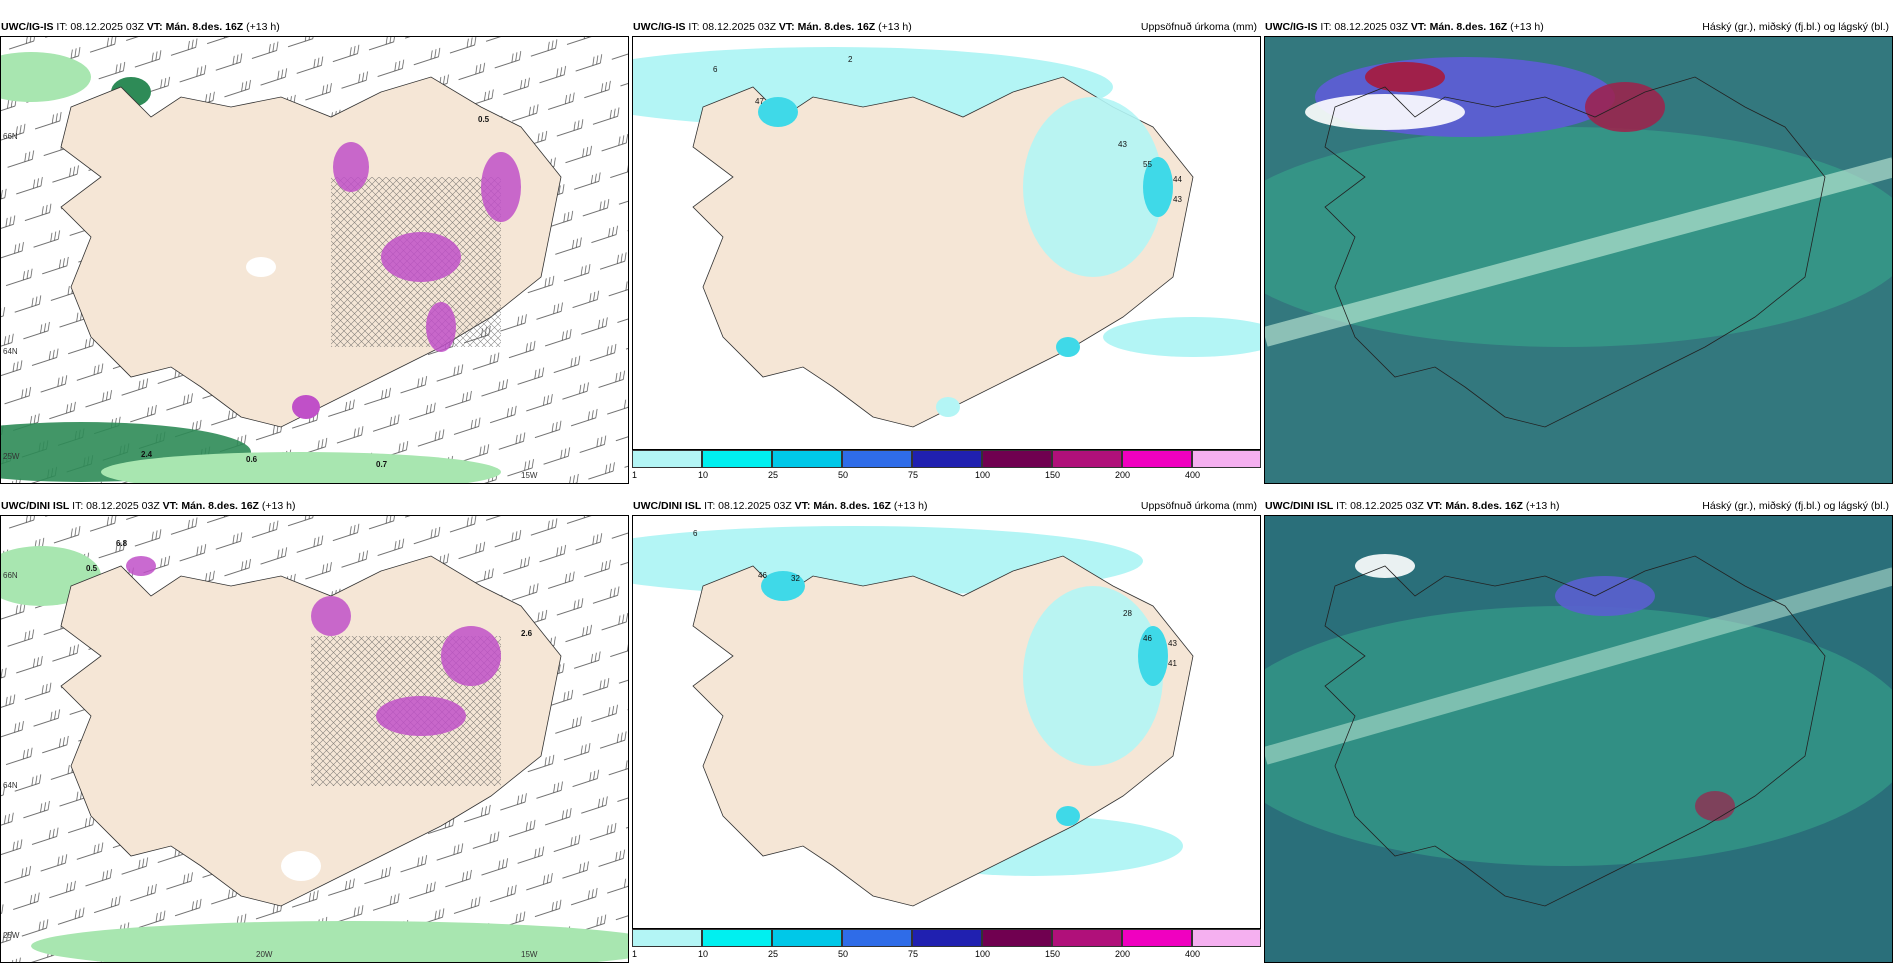  What do you see at coordinates (795, 578) in the screenshot?
I see `svg-text: 32` at bounding box center [795, 578].